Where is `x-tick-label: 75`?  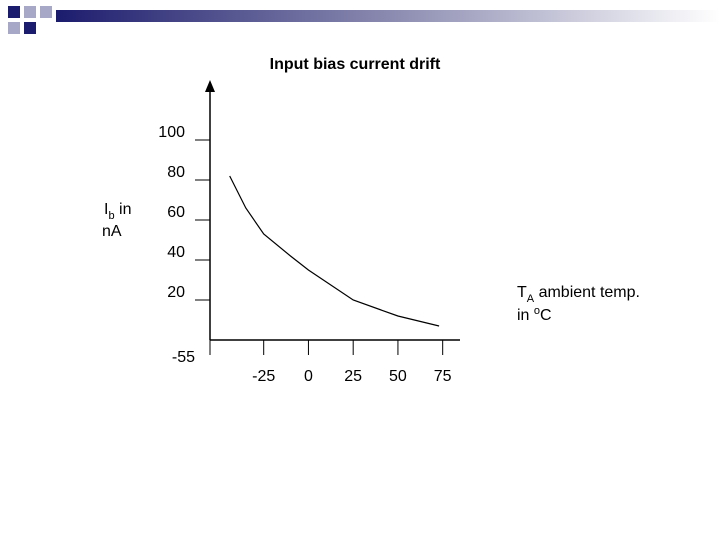
x-tick-label: 75 is located at coordinates (443, 376).